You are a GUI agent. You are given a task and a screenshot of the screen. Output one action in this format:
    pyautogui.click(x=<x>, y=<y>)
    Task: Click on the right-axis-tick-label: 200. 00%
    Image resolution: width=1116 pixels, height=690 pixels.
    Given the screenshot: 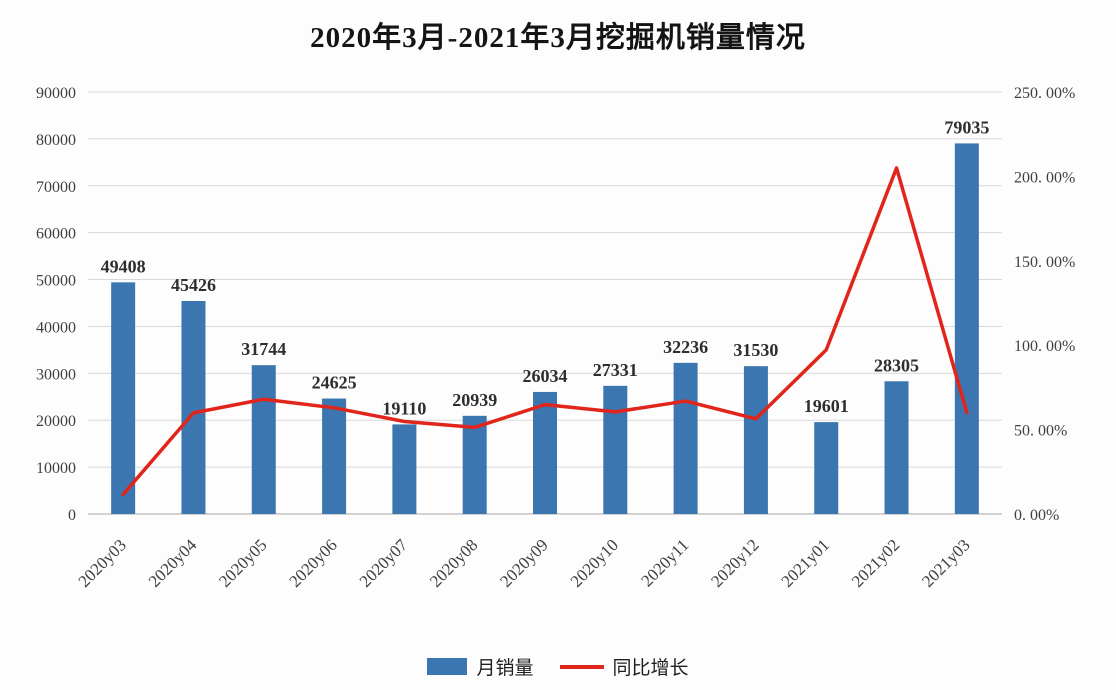 What is the action you would take?
    pyautogui.click(x=1044, y=177)
    